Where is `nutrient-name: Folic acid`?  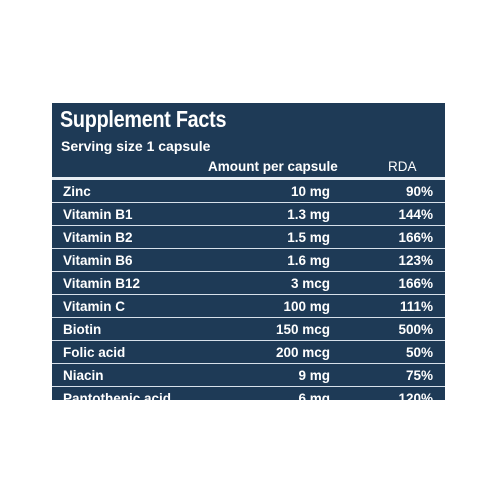
nutrient-name: Folic acid is located at coordinates (94, 352).